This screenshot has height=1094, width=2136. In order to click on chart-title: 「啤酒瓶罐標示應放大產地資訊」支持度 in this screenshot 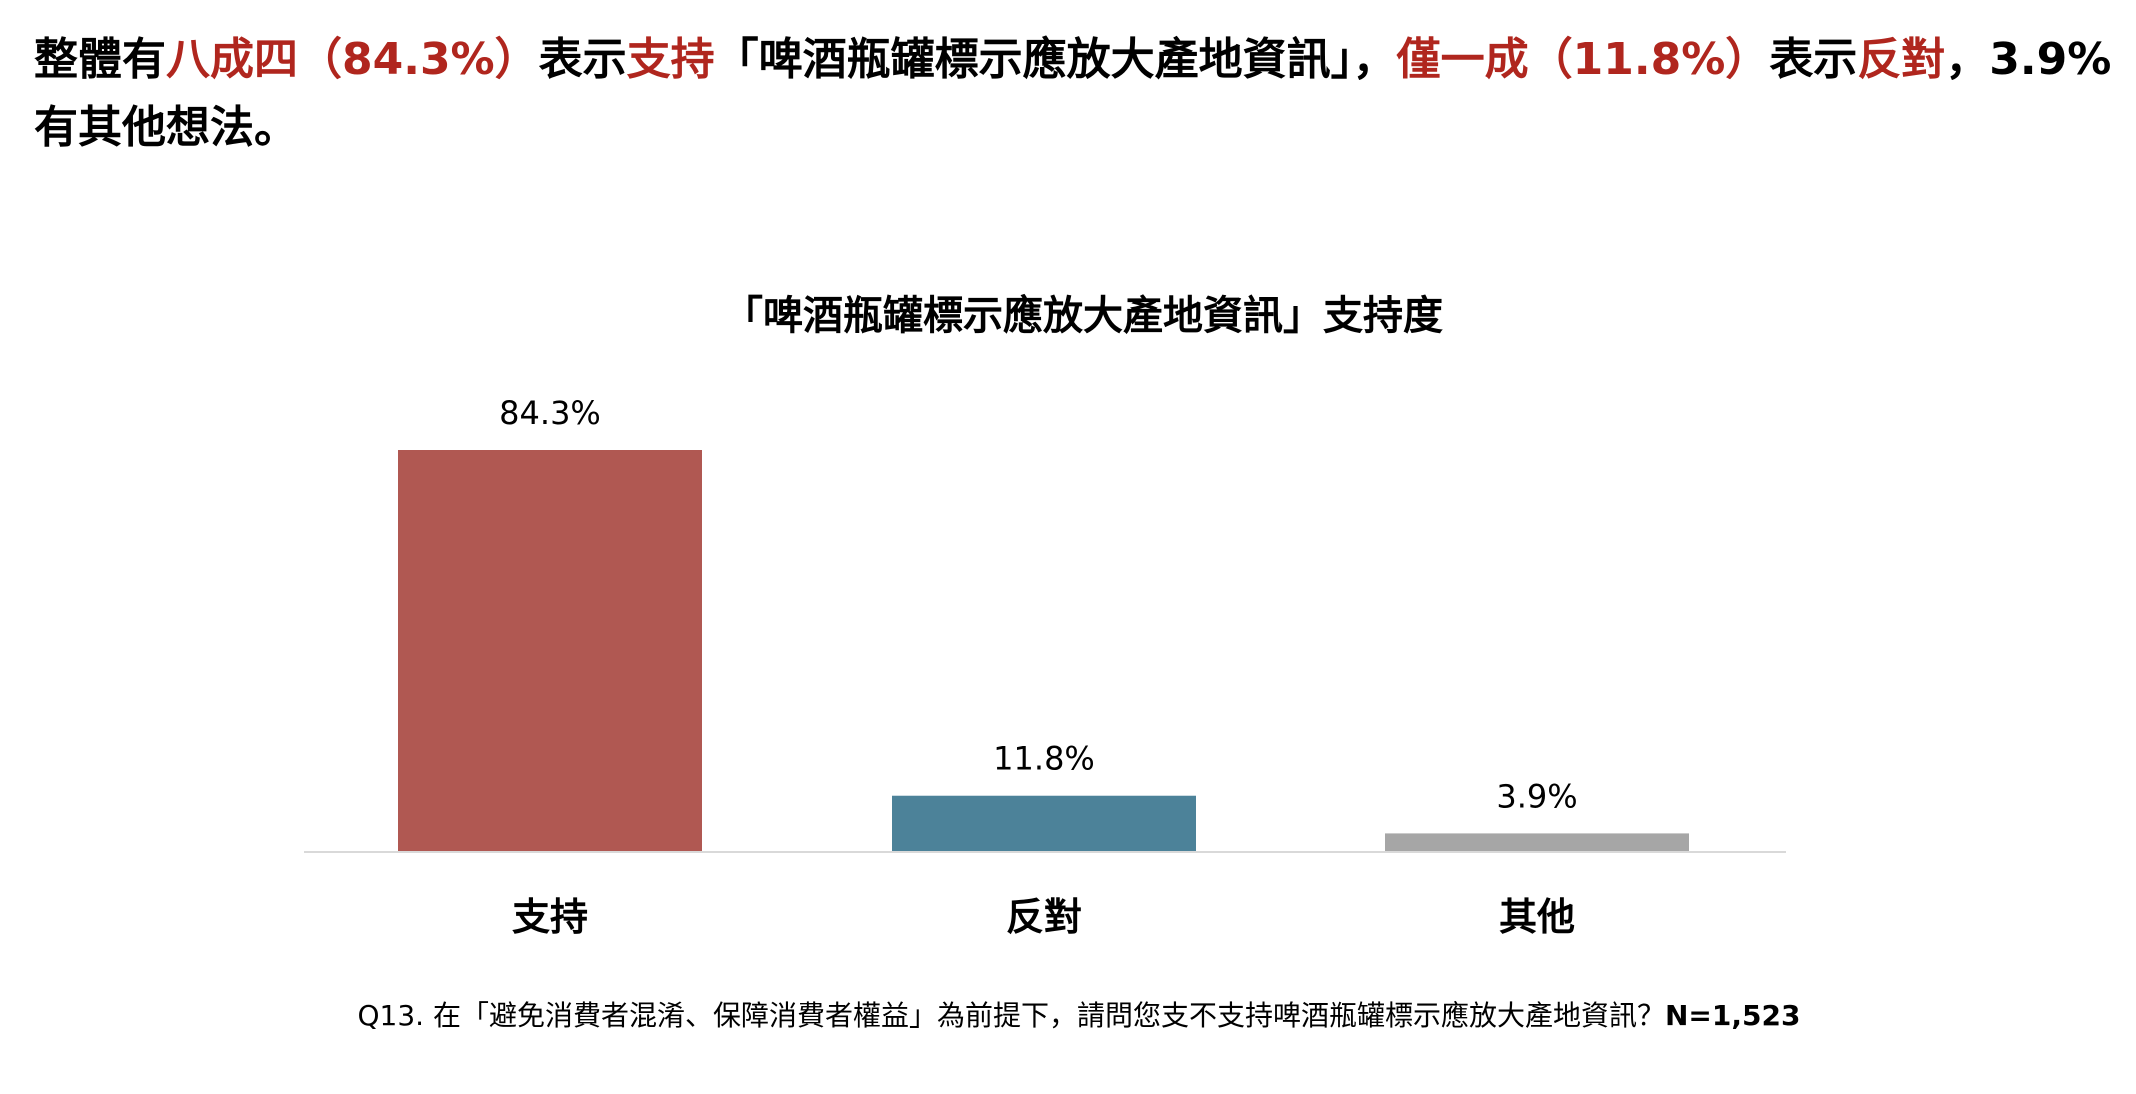, I will do `click(1083, 316)`.